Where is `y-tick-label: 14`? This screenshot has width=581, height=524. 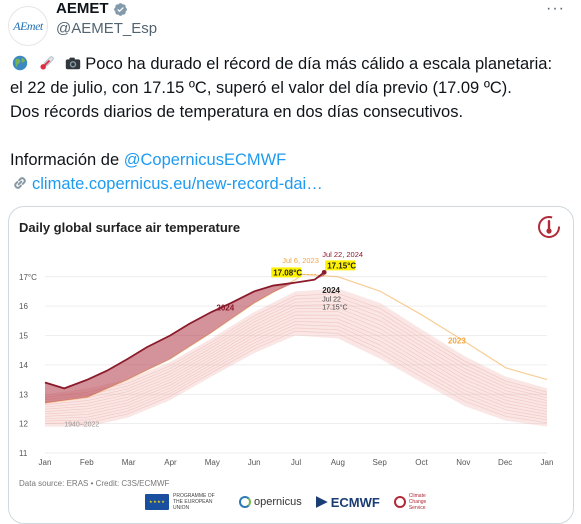
y-tick-label: 14 is located at coordinates (23, 365).